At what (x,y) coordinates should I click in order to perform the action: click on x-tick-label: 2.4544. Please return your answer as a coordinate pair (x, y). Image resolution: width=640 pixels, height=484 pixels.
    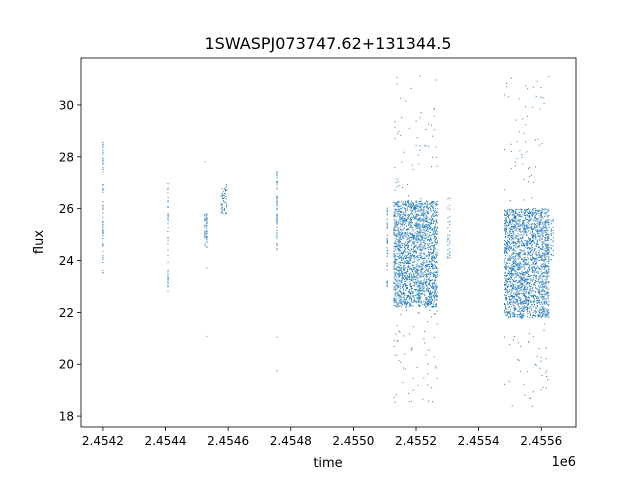
    Looking at the image, I should click on (166, 441).